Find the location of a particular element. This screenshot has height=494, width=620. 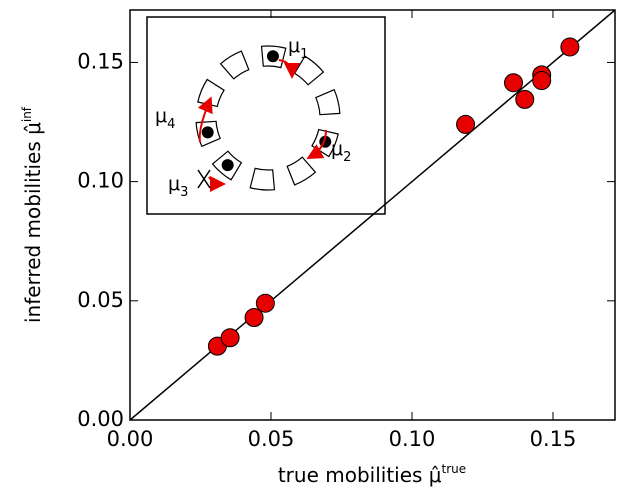

rate-label: μ1 is located at coordinates (298, 48).